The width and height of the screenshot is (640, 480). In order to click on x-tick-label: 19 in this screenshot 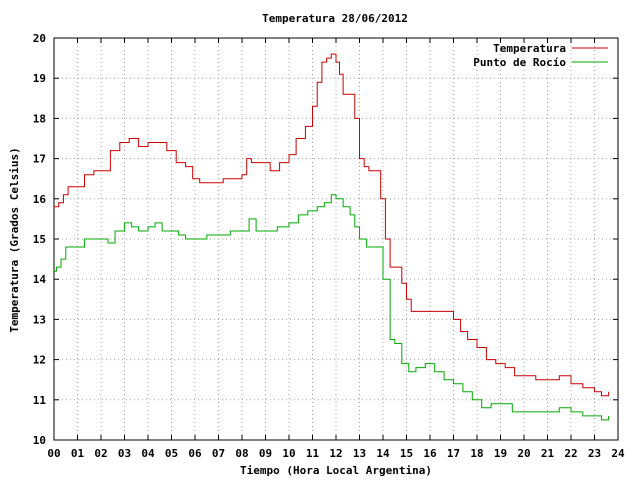, I will do `click(500, 453)`.